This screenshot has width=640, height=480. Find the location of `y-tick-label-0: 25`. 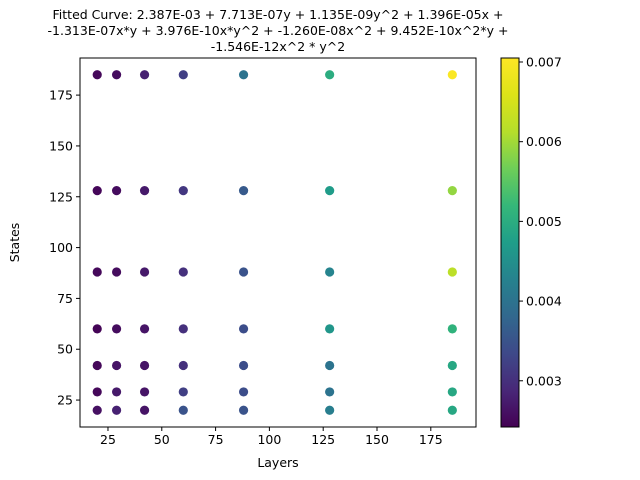

y-tick-label-0: 25 is located at coordinates (65, 400).